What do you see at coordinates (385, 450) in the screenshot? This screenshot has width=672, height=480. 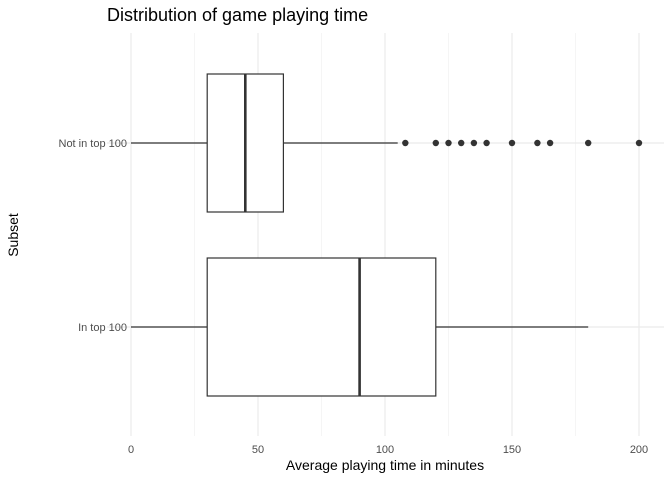 I see `x-tick-label: 100` at bounding box center [385, 450].